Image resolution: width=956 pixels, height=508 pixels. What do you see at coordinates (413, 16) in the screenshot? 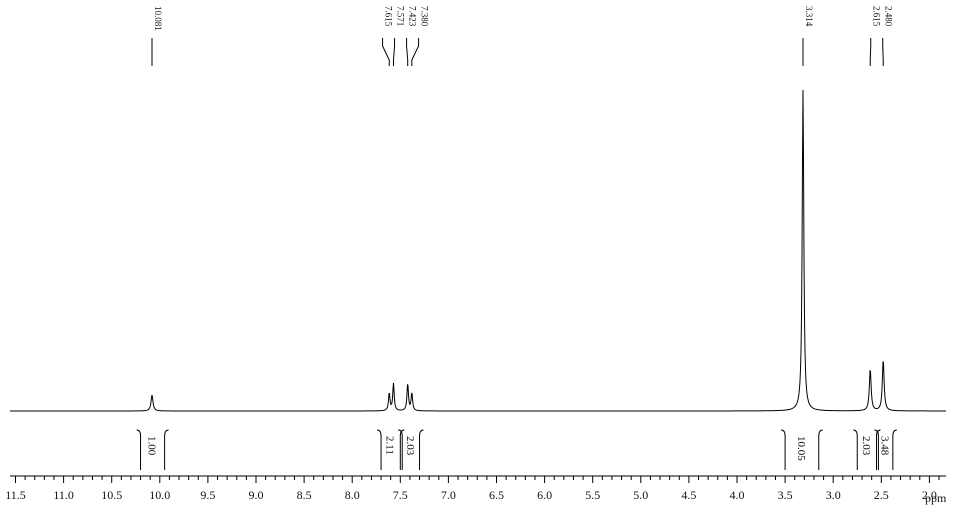
I see `peak-label: 7.423` at bounding box center [413, 16].